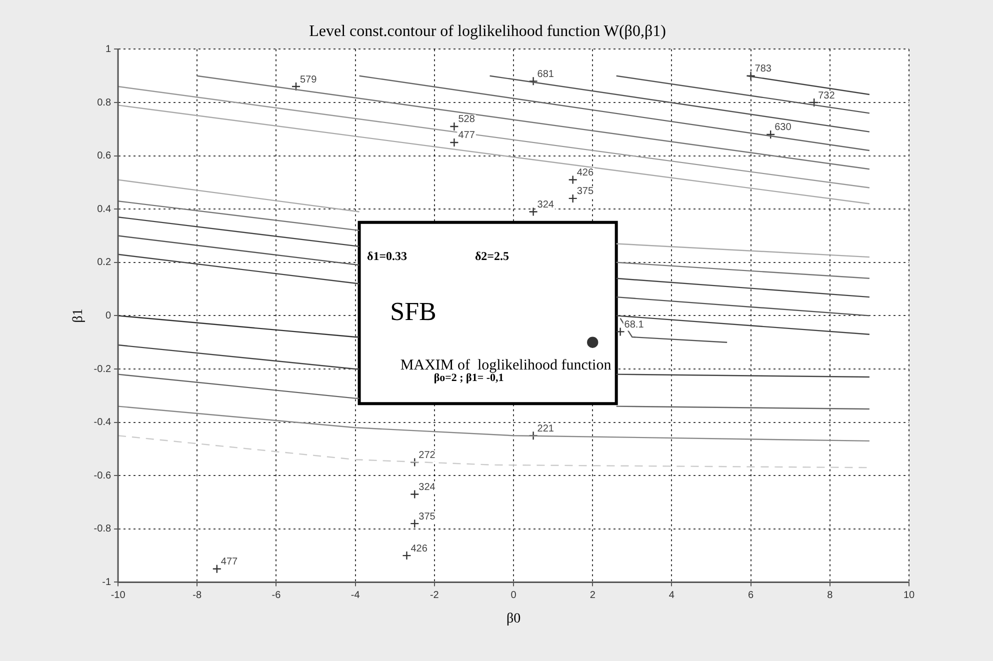 This screenshot has height=661, width=993. Describe the element at coordinates (427, 456) in the screenshot. I see `annotation: 272` at that location.